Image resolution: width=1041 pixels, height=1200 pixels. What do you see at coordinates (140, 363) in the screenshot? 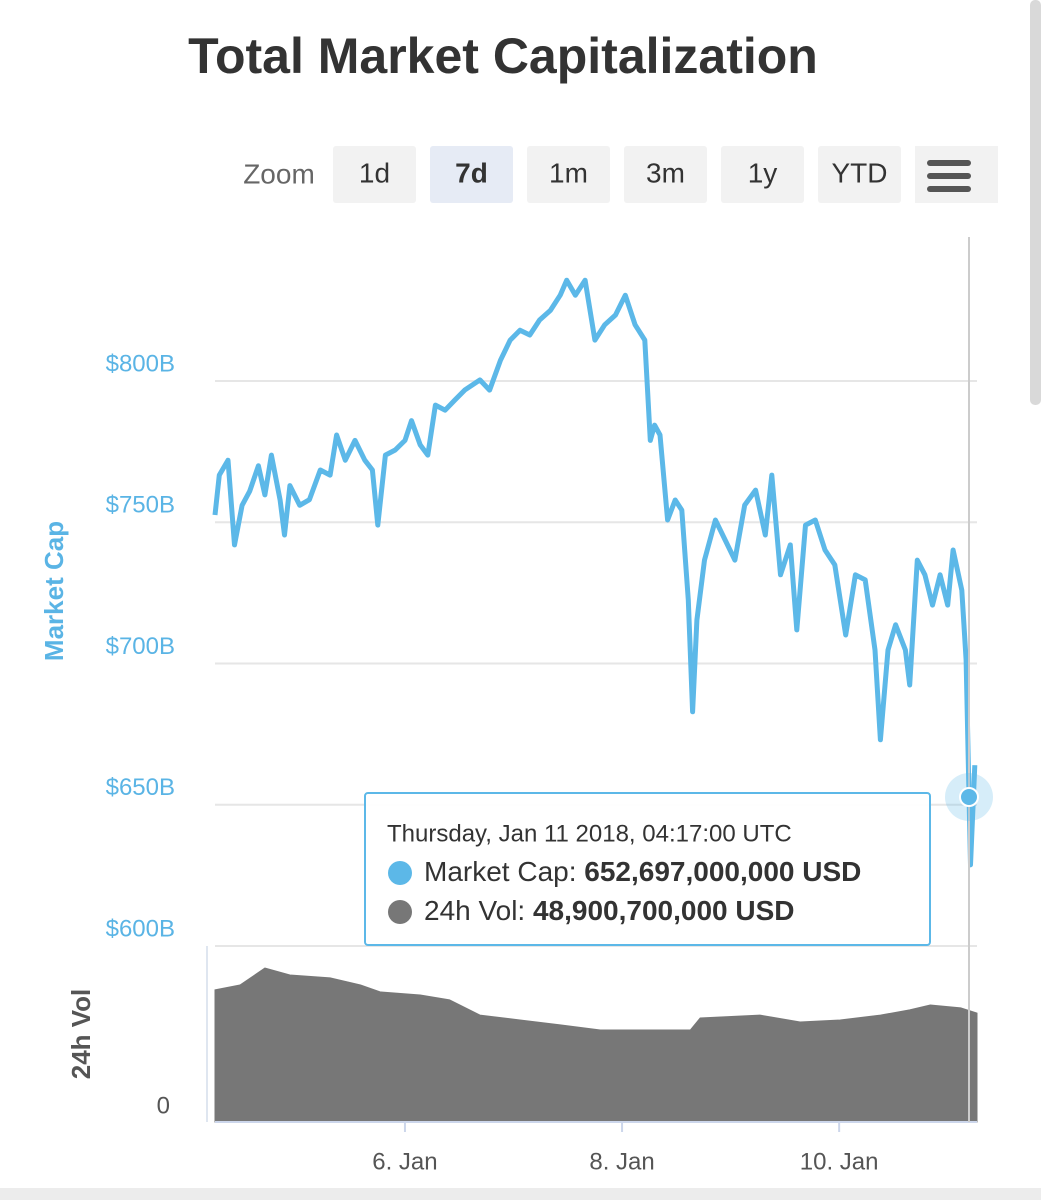
I see `y-tick-label: $800B` at bounding box center [140, 363].